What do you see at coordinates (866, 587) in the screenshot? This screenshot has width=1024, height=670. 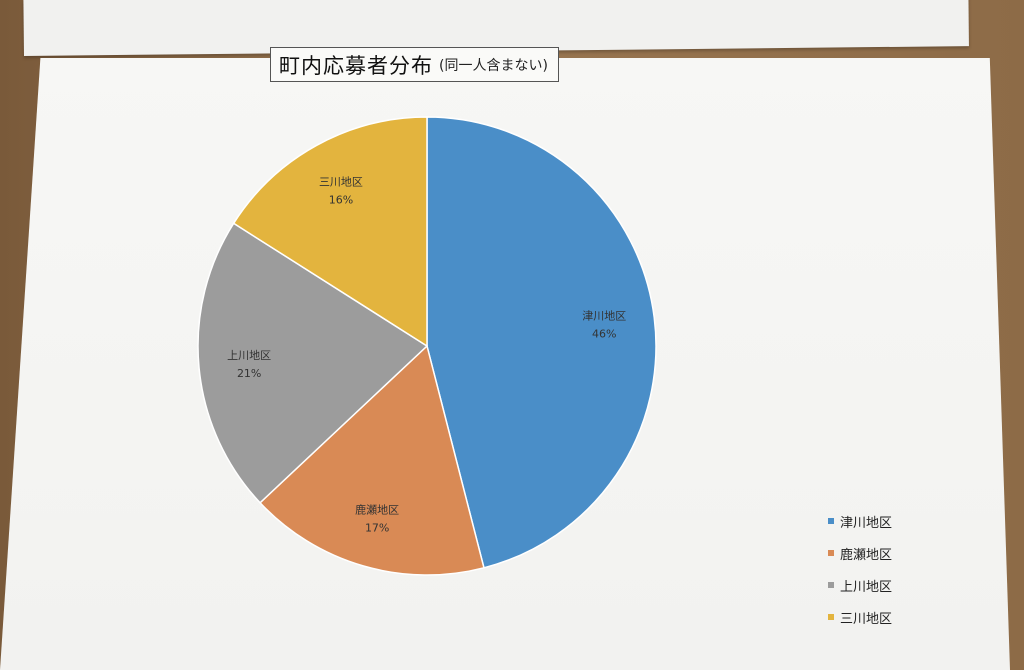 I see `legend-label: 上川地区` at bounding box center [866, 587].